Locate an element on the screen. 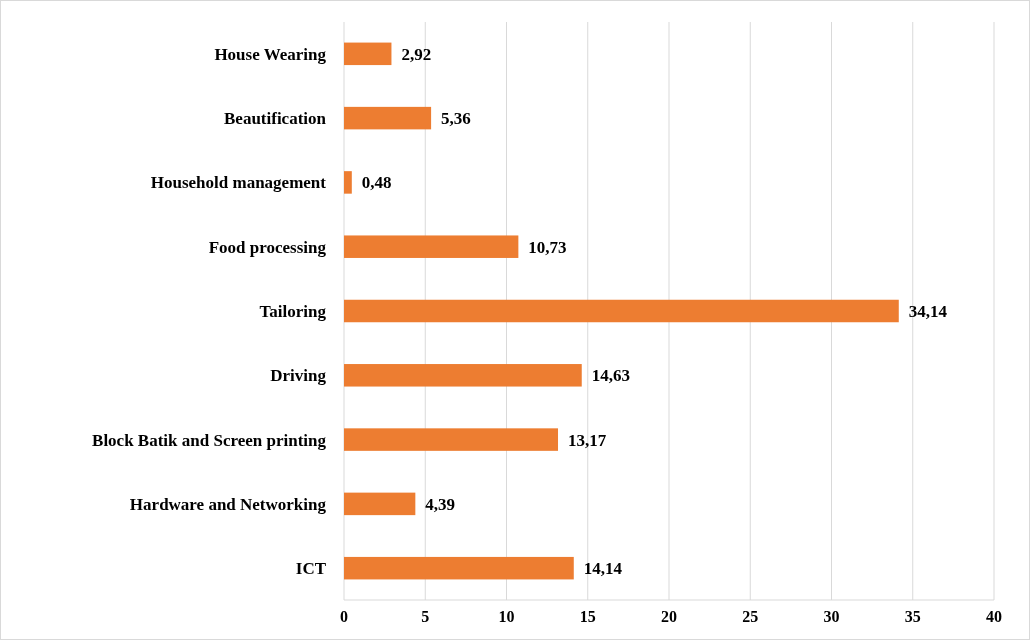 This screenshot has height=640, width=1030. x-tick-label: 10 is located at coordinates (506, 616).